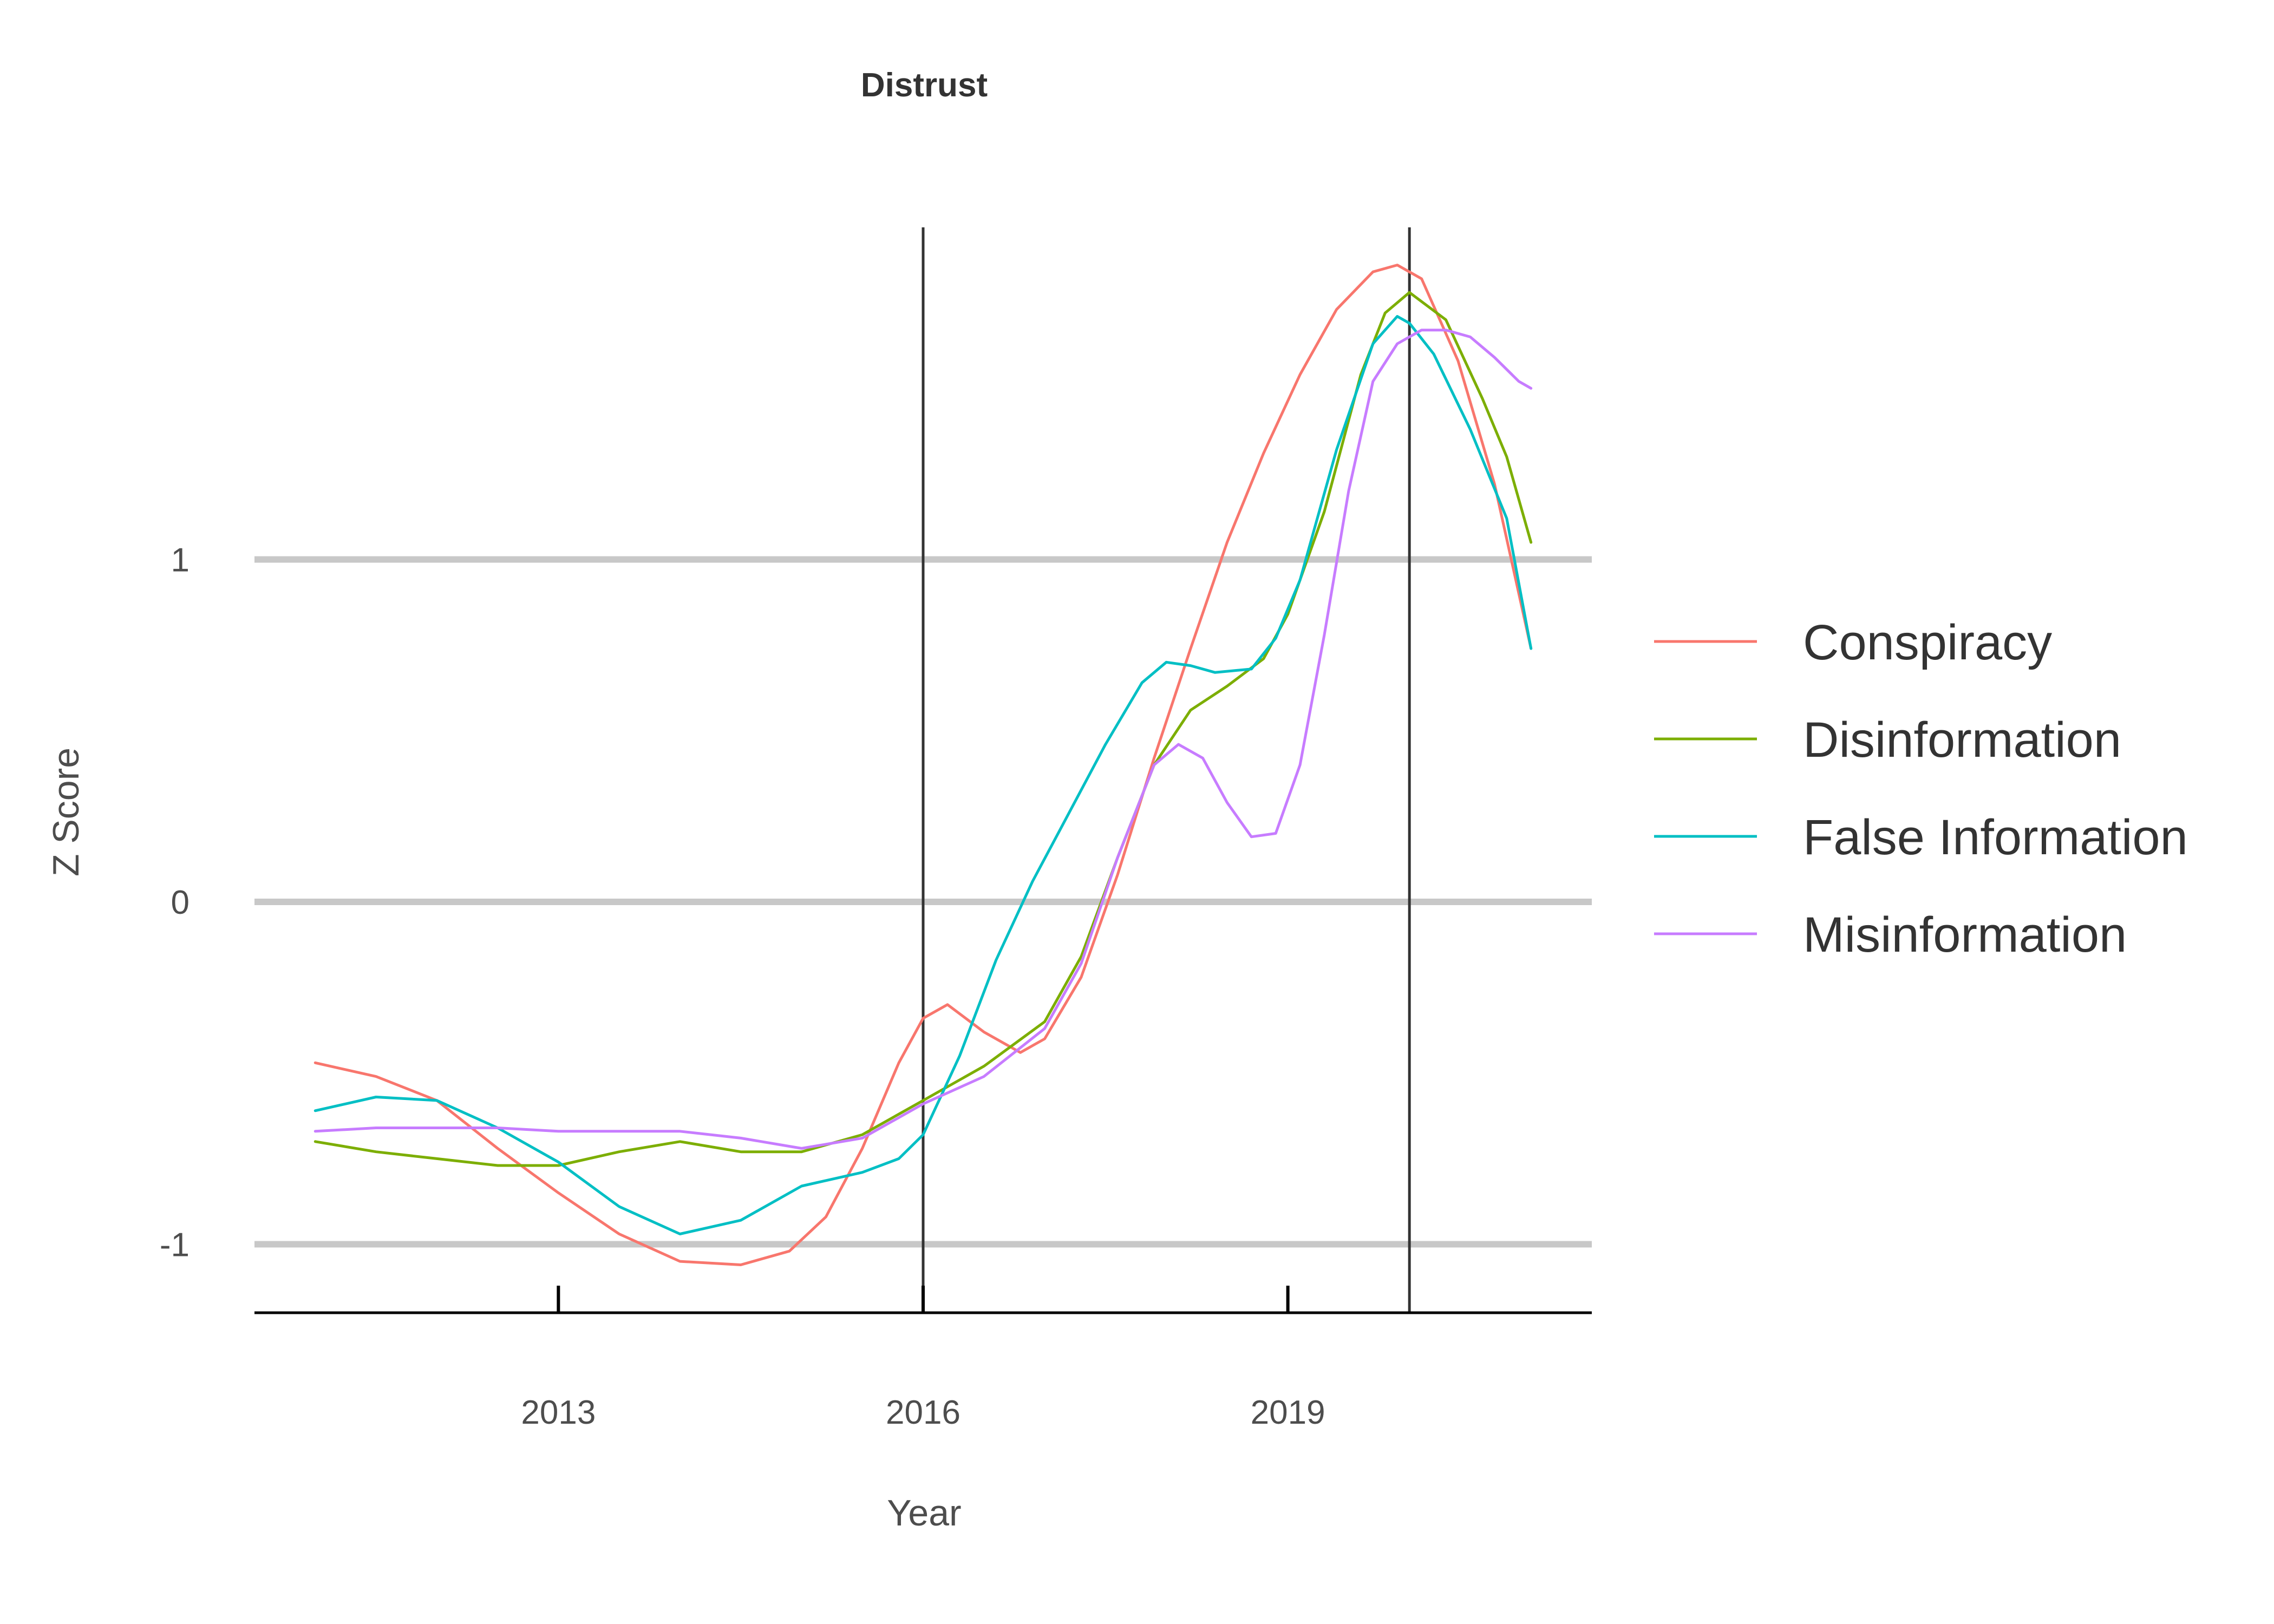 The image size is (2274, 1624). What do you see at coordinates (1928, 642) in the screenshot?
I see `legend-label: Conspiracy` at bounding box center [1928, 642].